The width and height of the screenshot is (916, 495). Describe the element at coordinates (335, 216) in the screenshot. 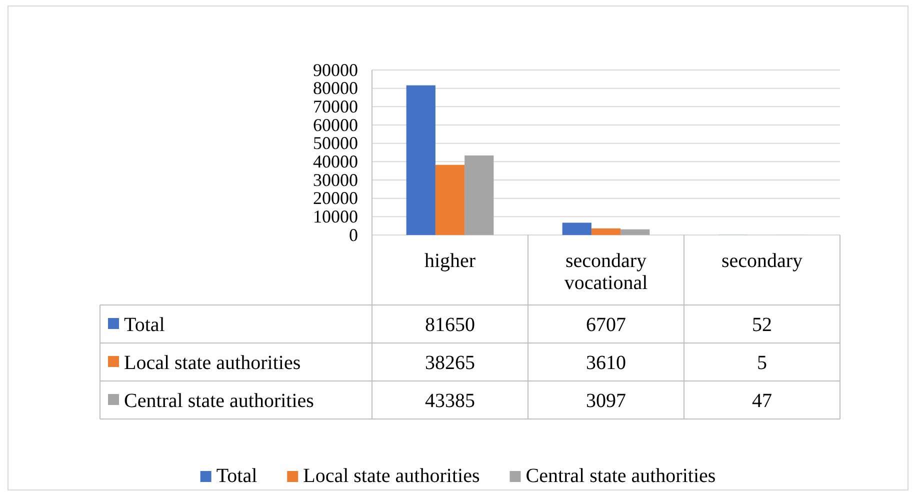

I see `y-tick-label: 10000` at that location.